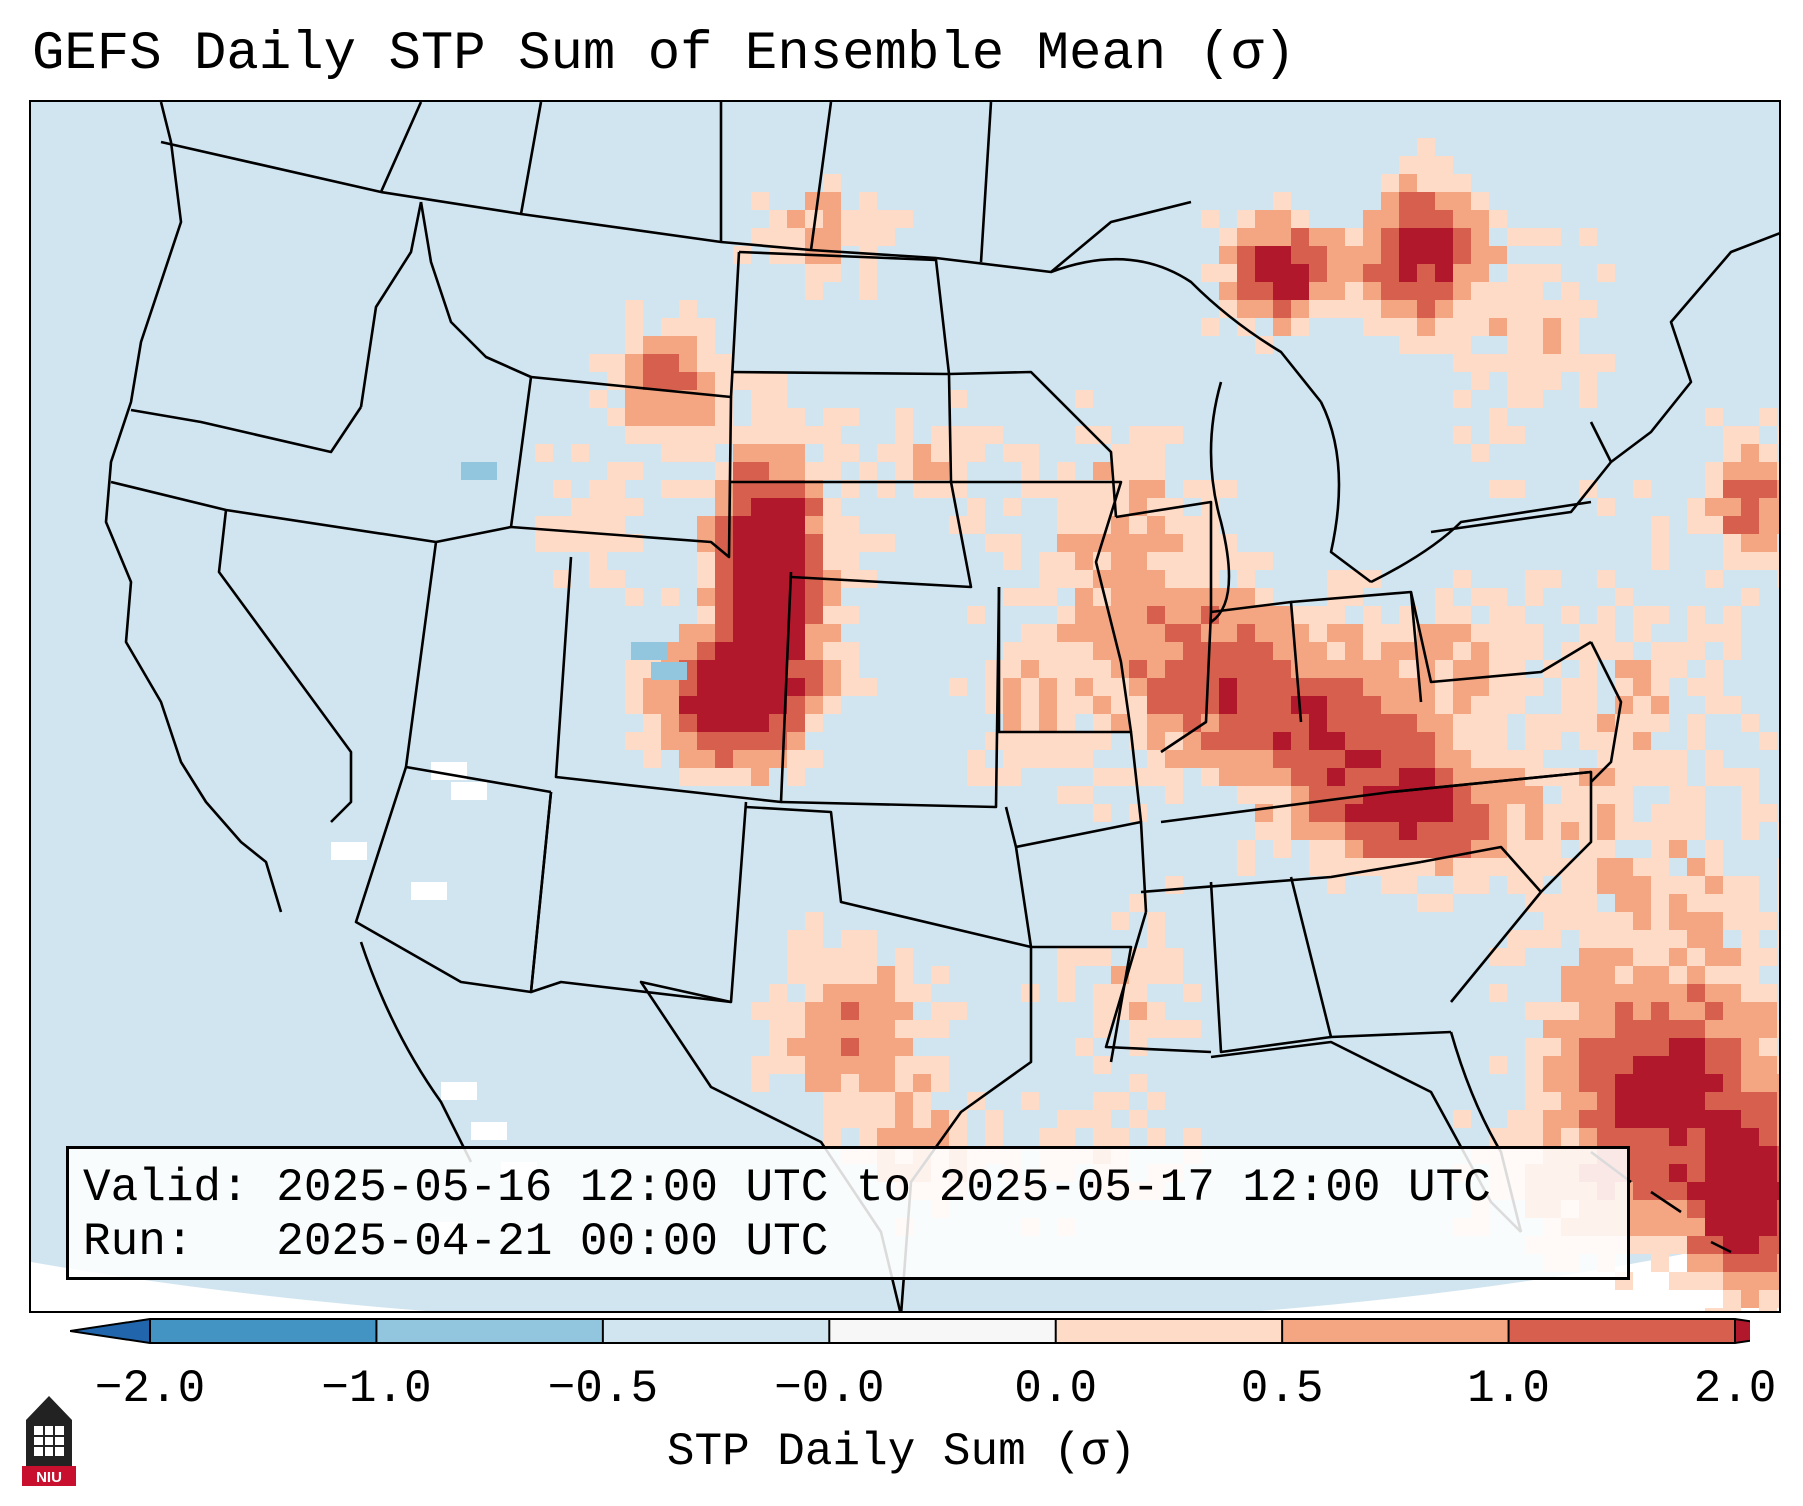 The height and width of the screenshot is (1506, 1803). What do you see at coordinates (905, 1271) in the screenshot?
I see `domain-edge` at bounding box center [905, 1271].